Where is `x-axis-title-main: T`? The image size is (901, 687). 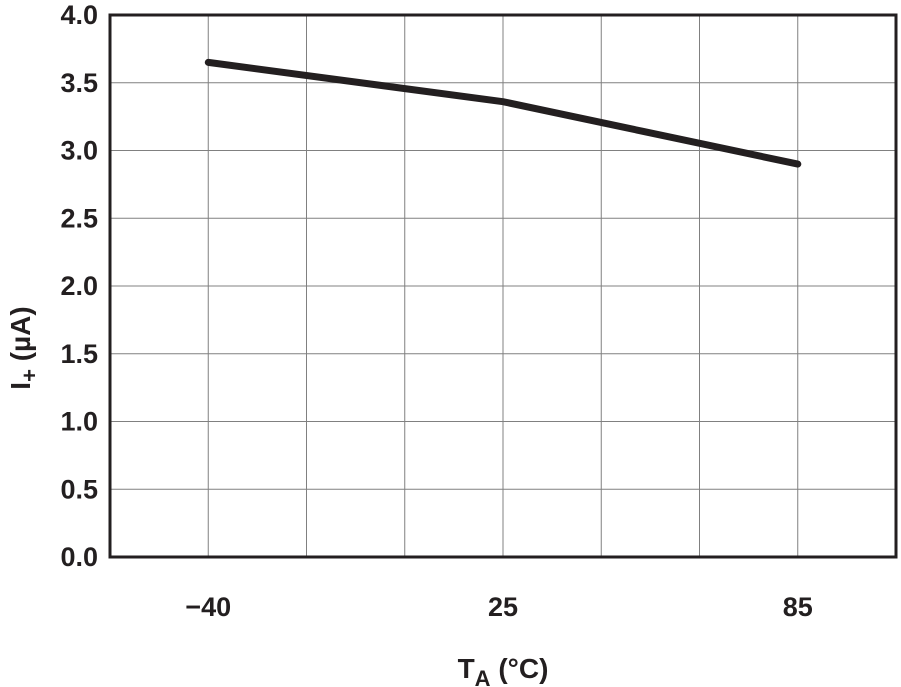
x-axis-title-main: T is located at coordinates (466, 668).